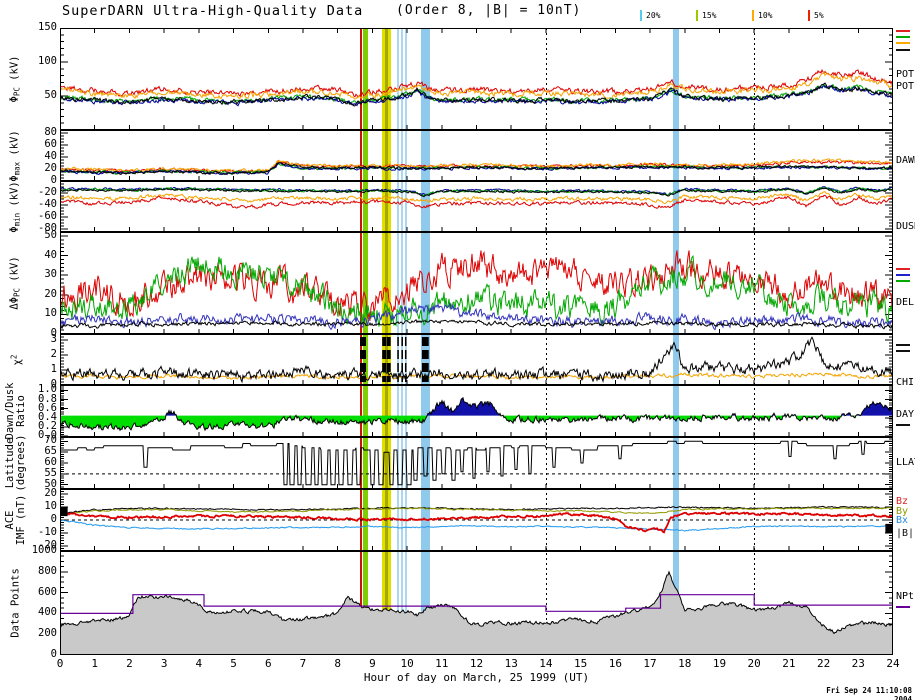 The width and height of the screenshot is (915, 700). I want to click on y-tick-label: 30, so click(50, 274).